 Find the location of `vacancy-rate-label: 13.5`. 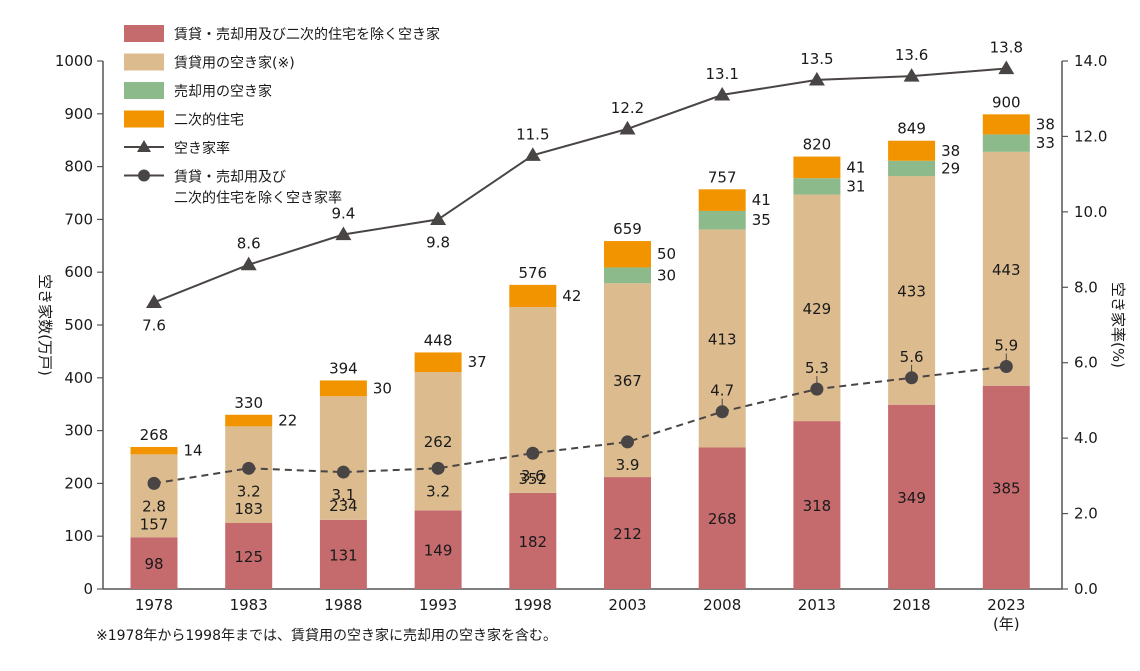

vacancy-rate-label: 13.5 is located at coordinates (816, 59).